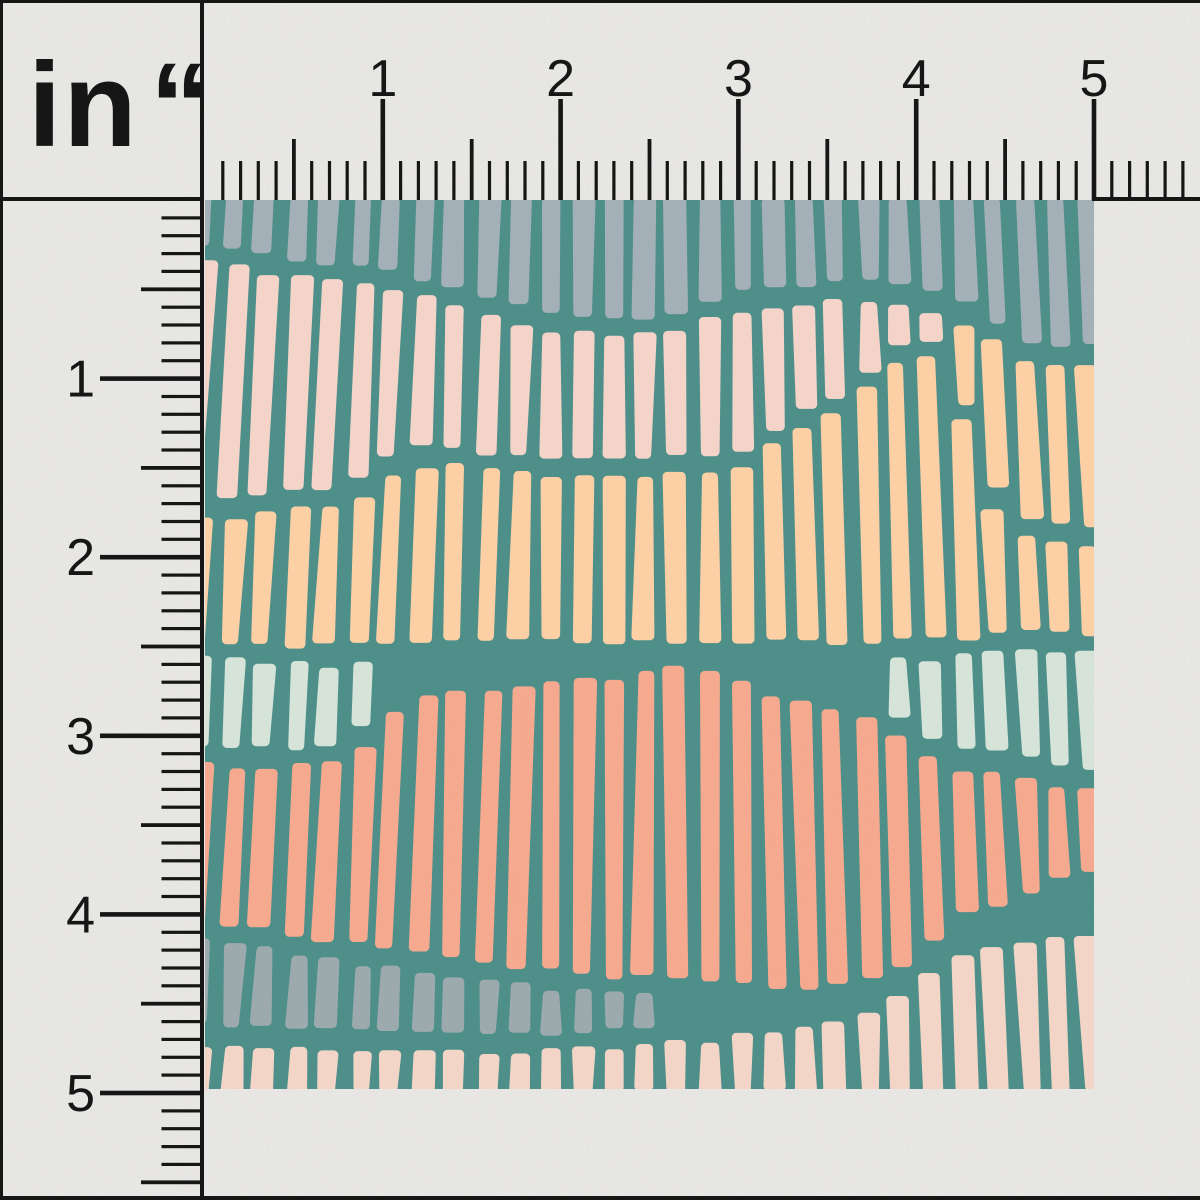  What do you see at coordinates (80, 915) in the screenshot?
I see `vertical-ruler-number: 4` at bounding box center [80, 915].